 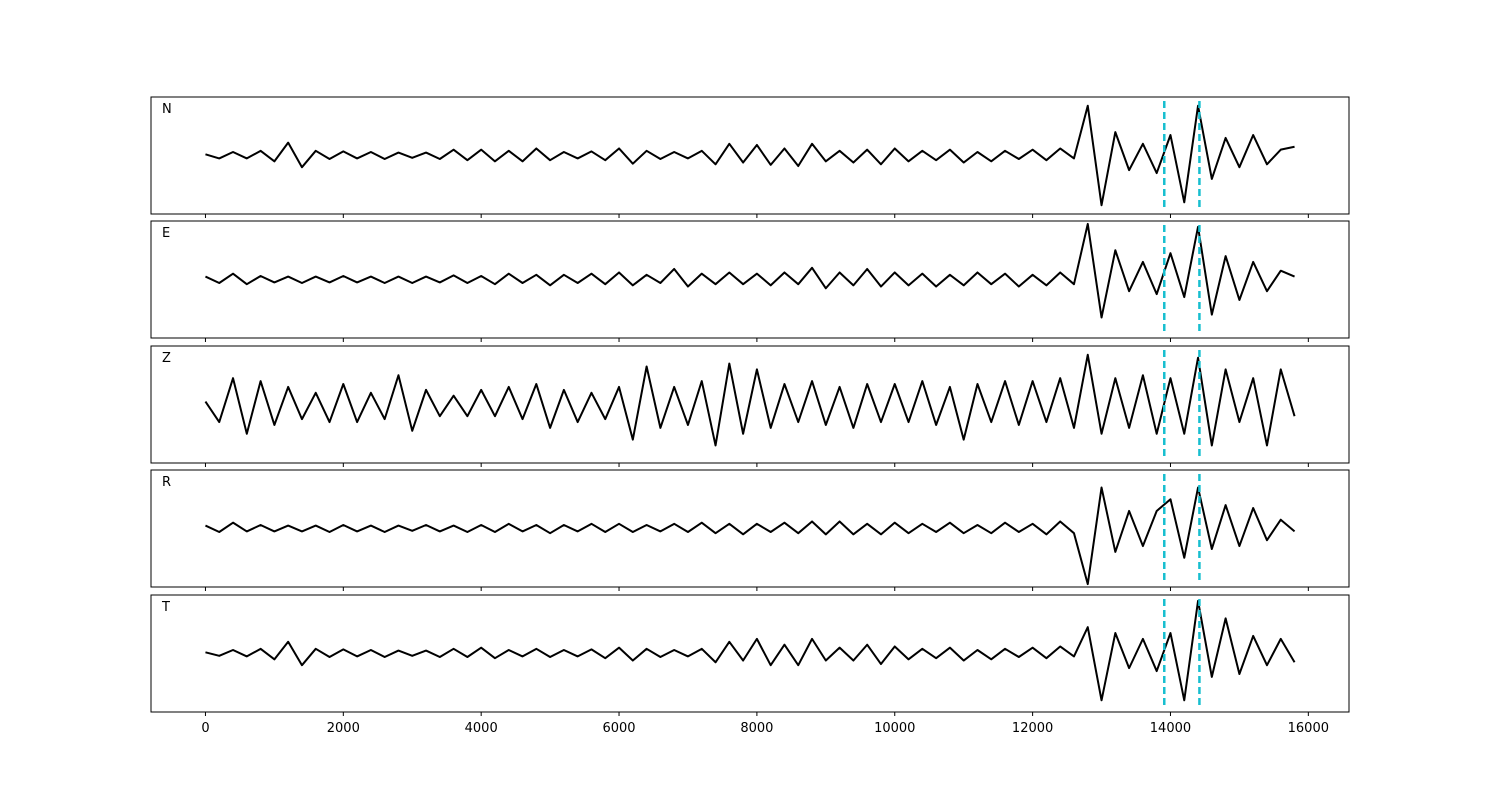 I want to click on panel-label: E, so click(x=166, y=233).